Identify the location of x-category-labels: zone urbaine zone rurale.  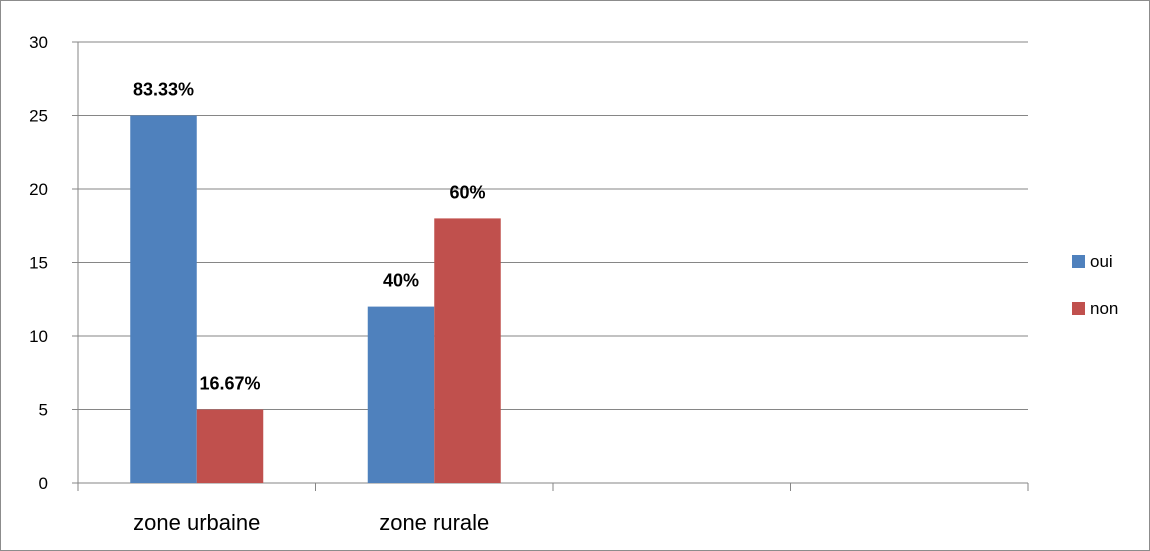
(311, 522).